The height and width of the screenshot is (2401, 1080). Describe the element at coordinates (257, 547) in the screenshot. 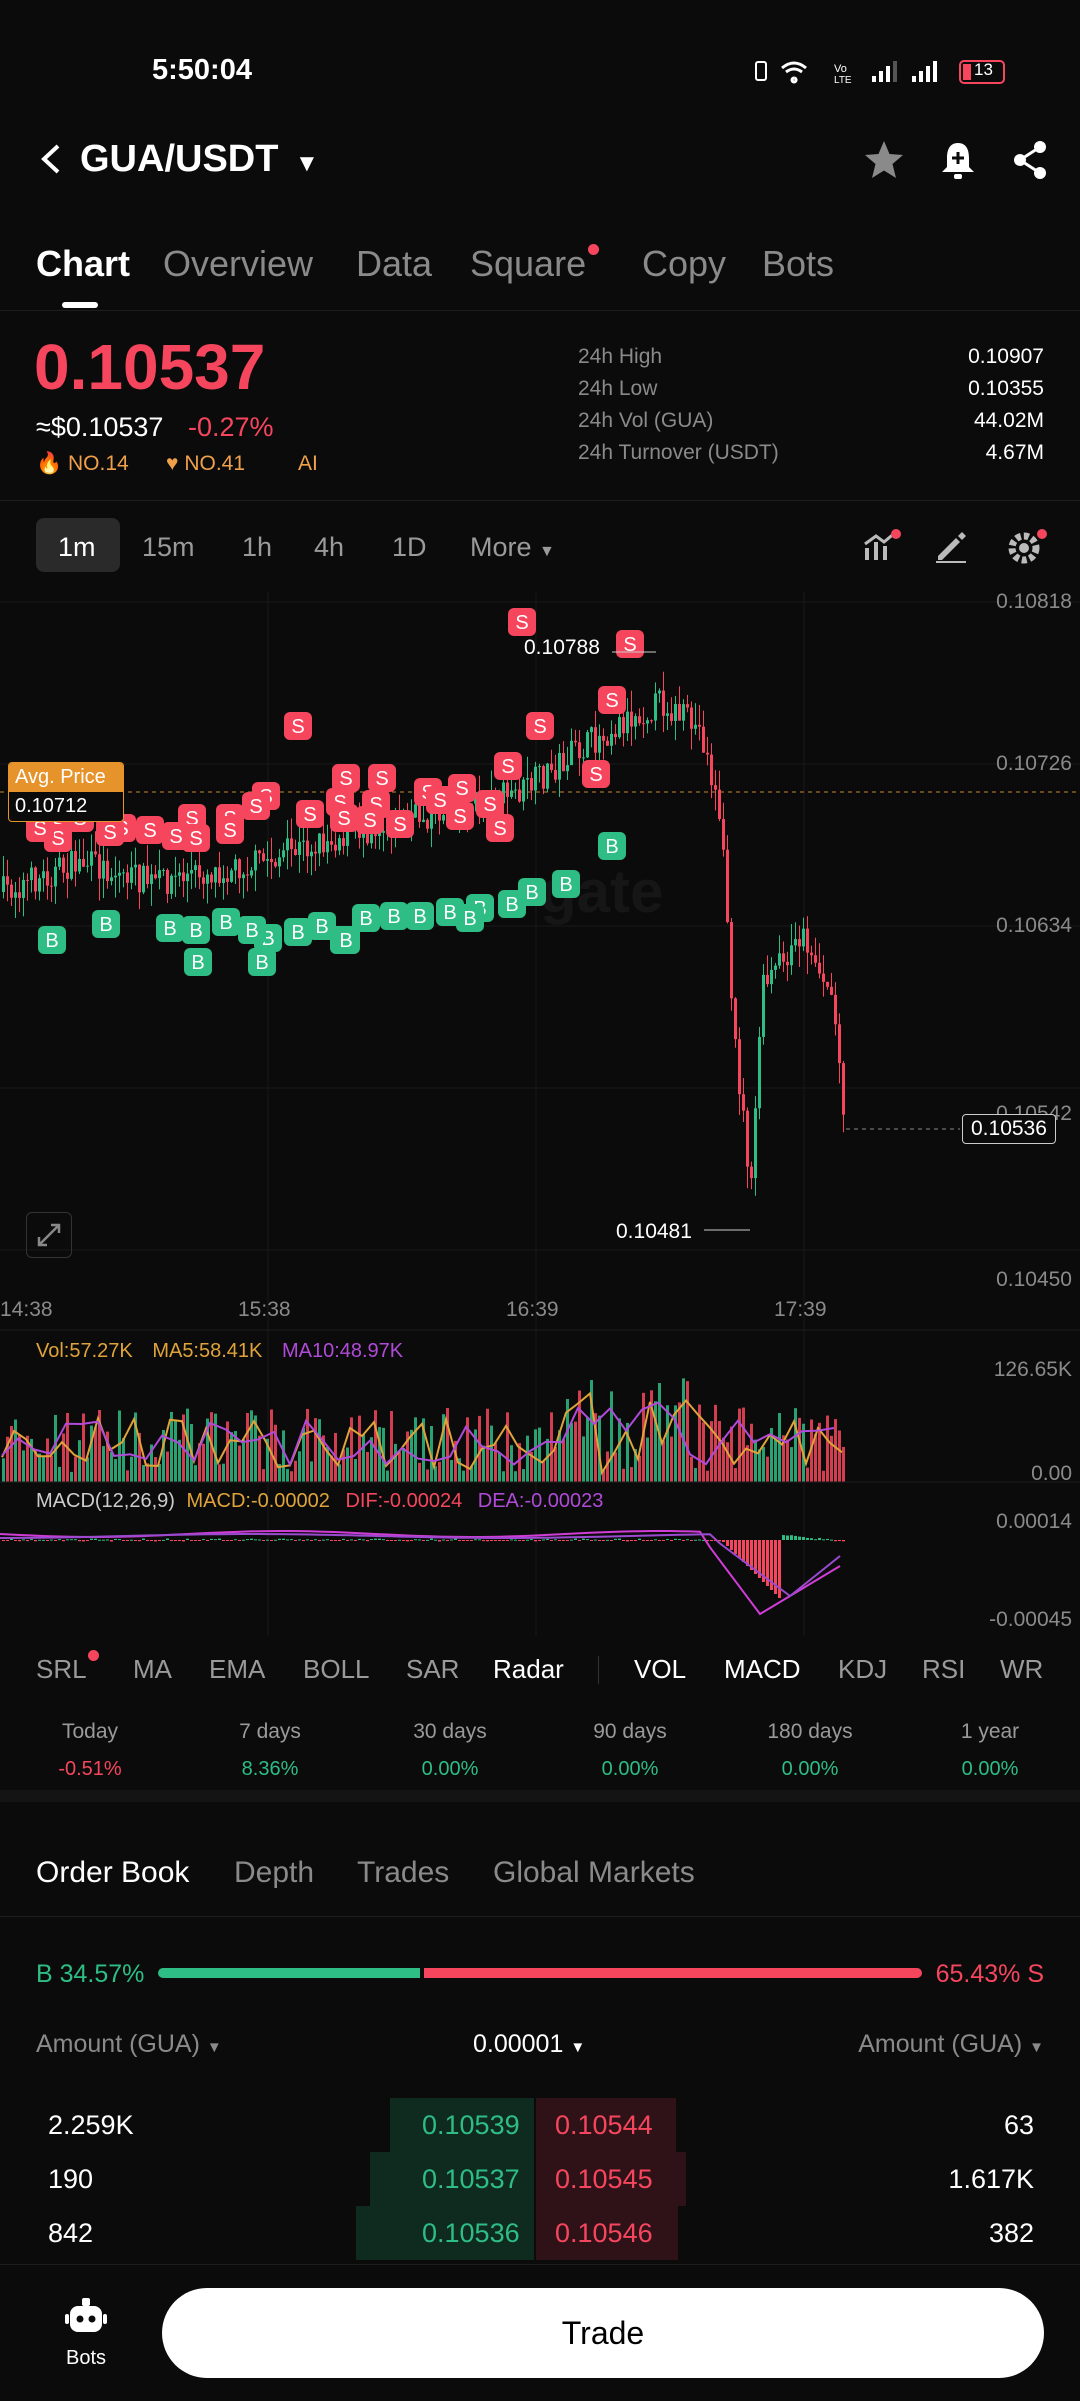

I see `interval-1h: 1h` at that location.